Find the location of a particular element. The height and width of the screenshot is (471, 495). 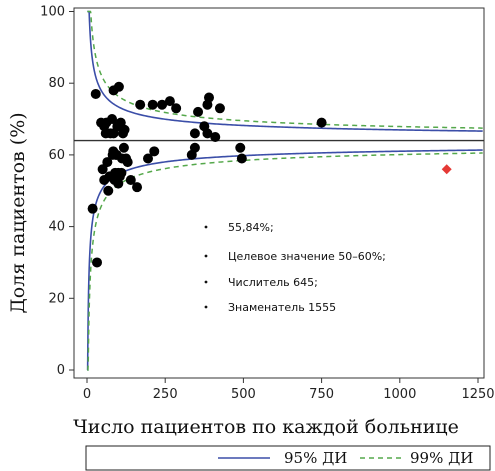

x-tick-label: 1250 is located at coordinates (477, 394).